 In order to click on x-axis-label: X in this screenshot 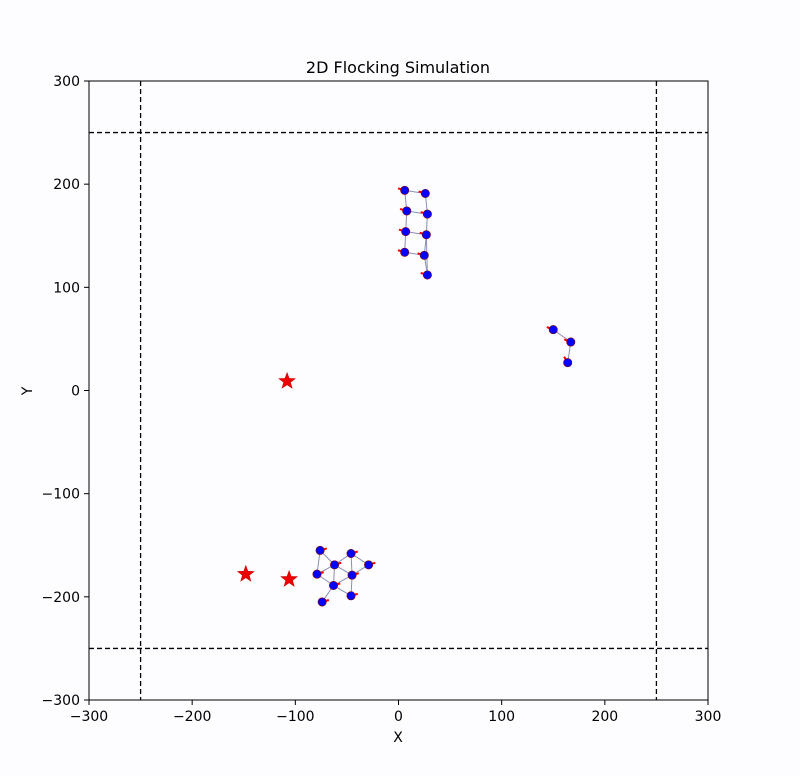, I will do `click(398, 738)`.